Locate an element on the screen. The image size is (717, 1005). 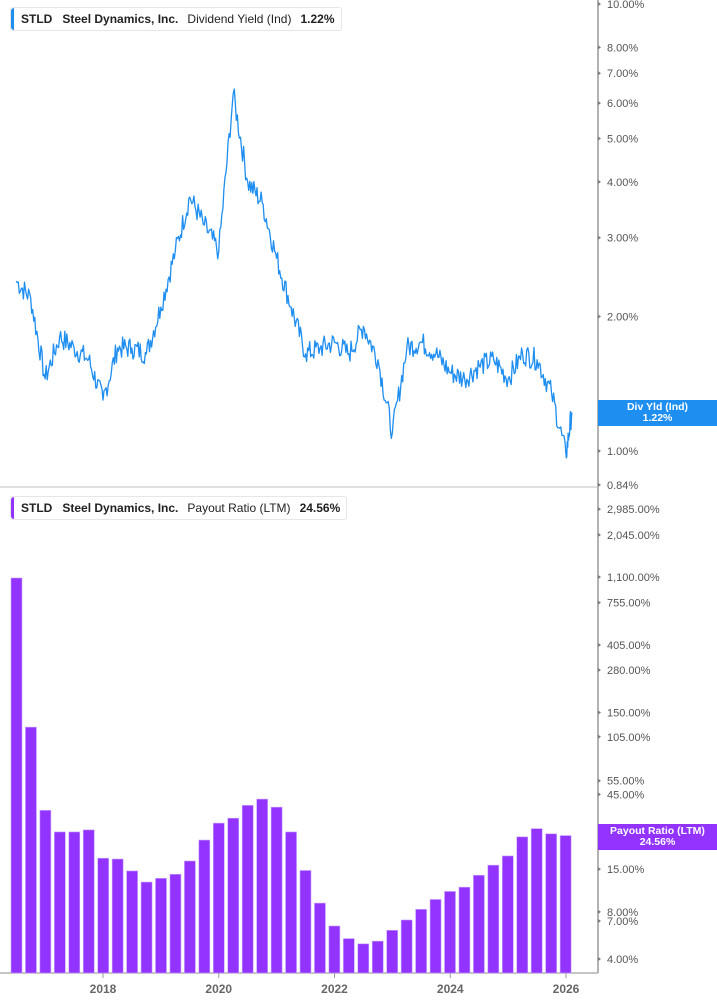
dividend-yield-value-flag: Div Yld (Ind) 1.22% is located at coordinates (657, 413).